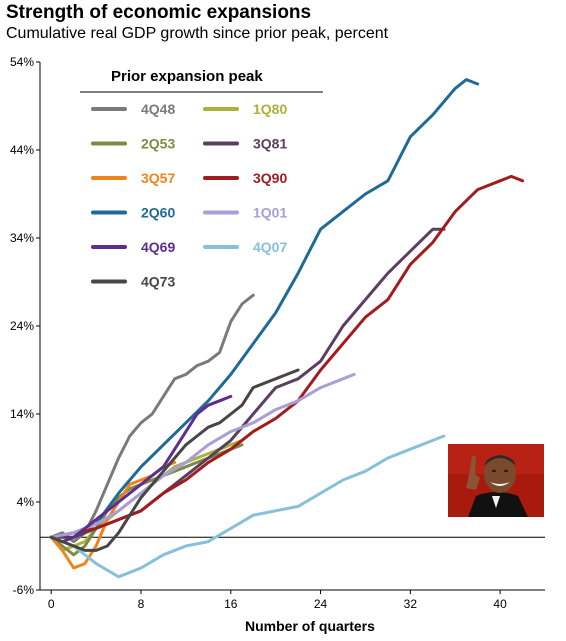  I want to click on y-tick-label: 44%, so click(22, 150).